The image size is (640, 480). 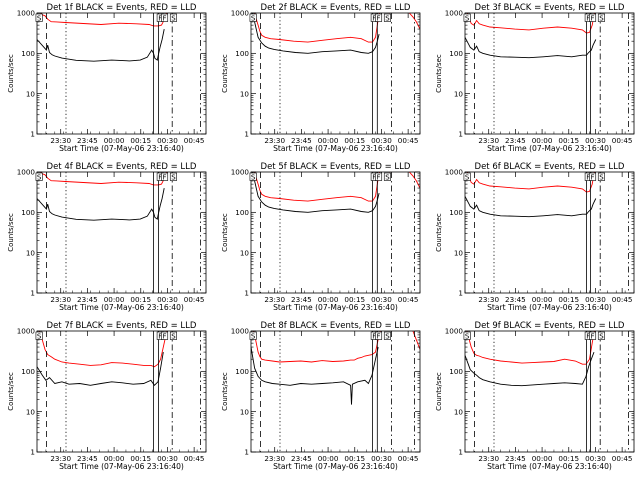 I want to click on y-tick-label: 1, so click(x=460, y=293).